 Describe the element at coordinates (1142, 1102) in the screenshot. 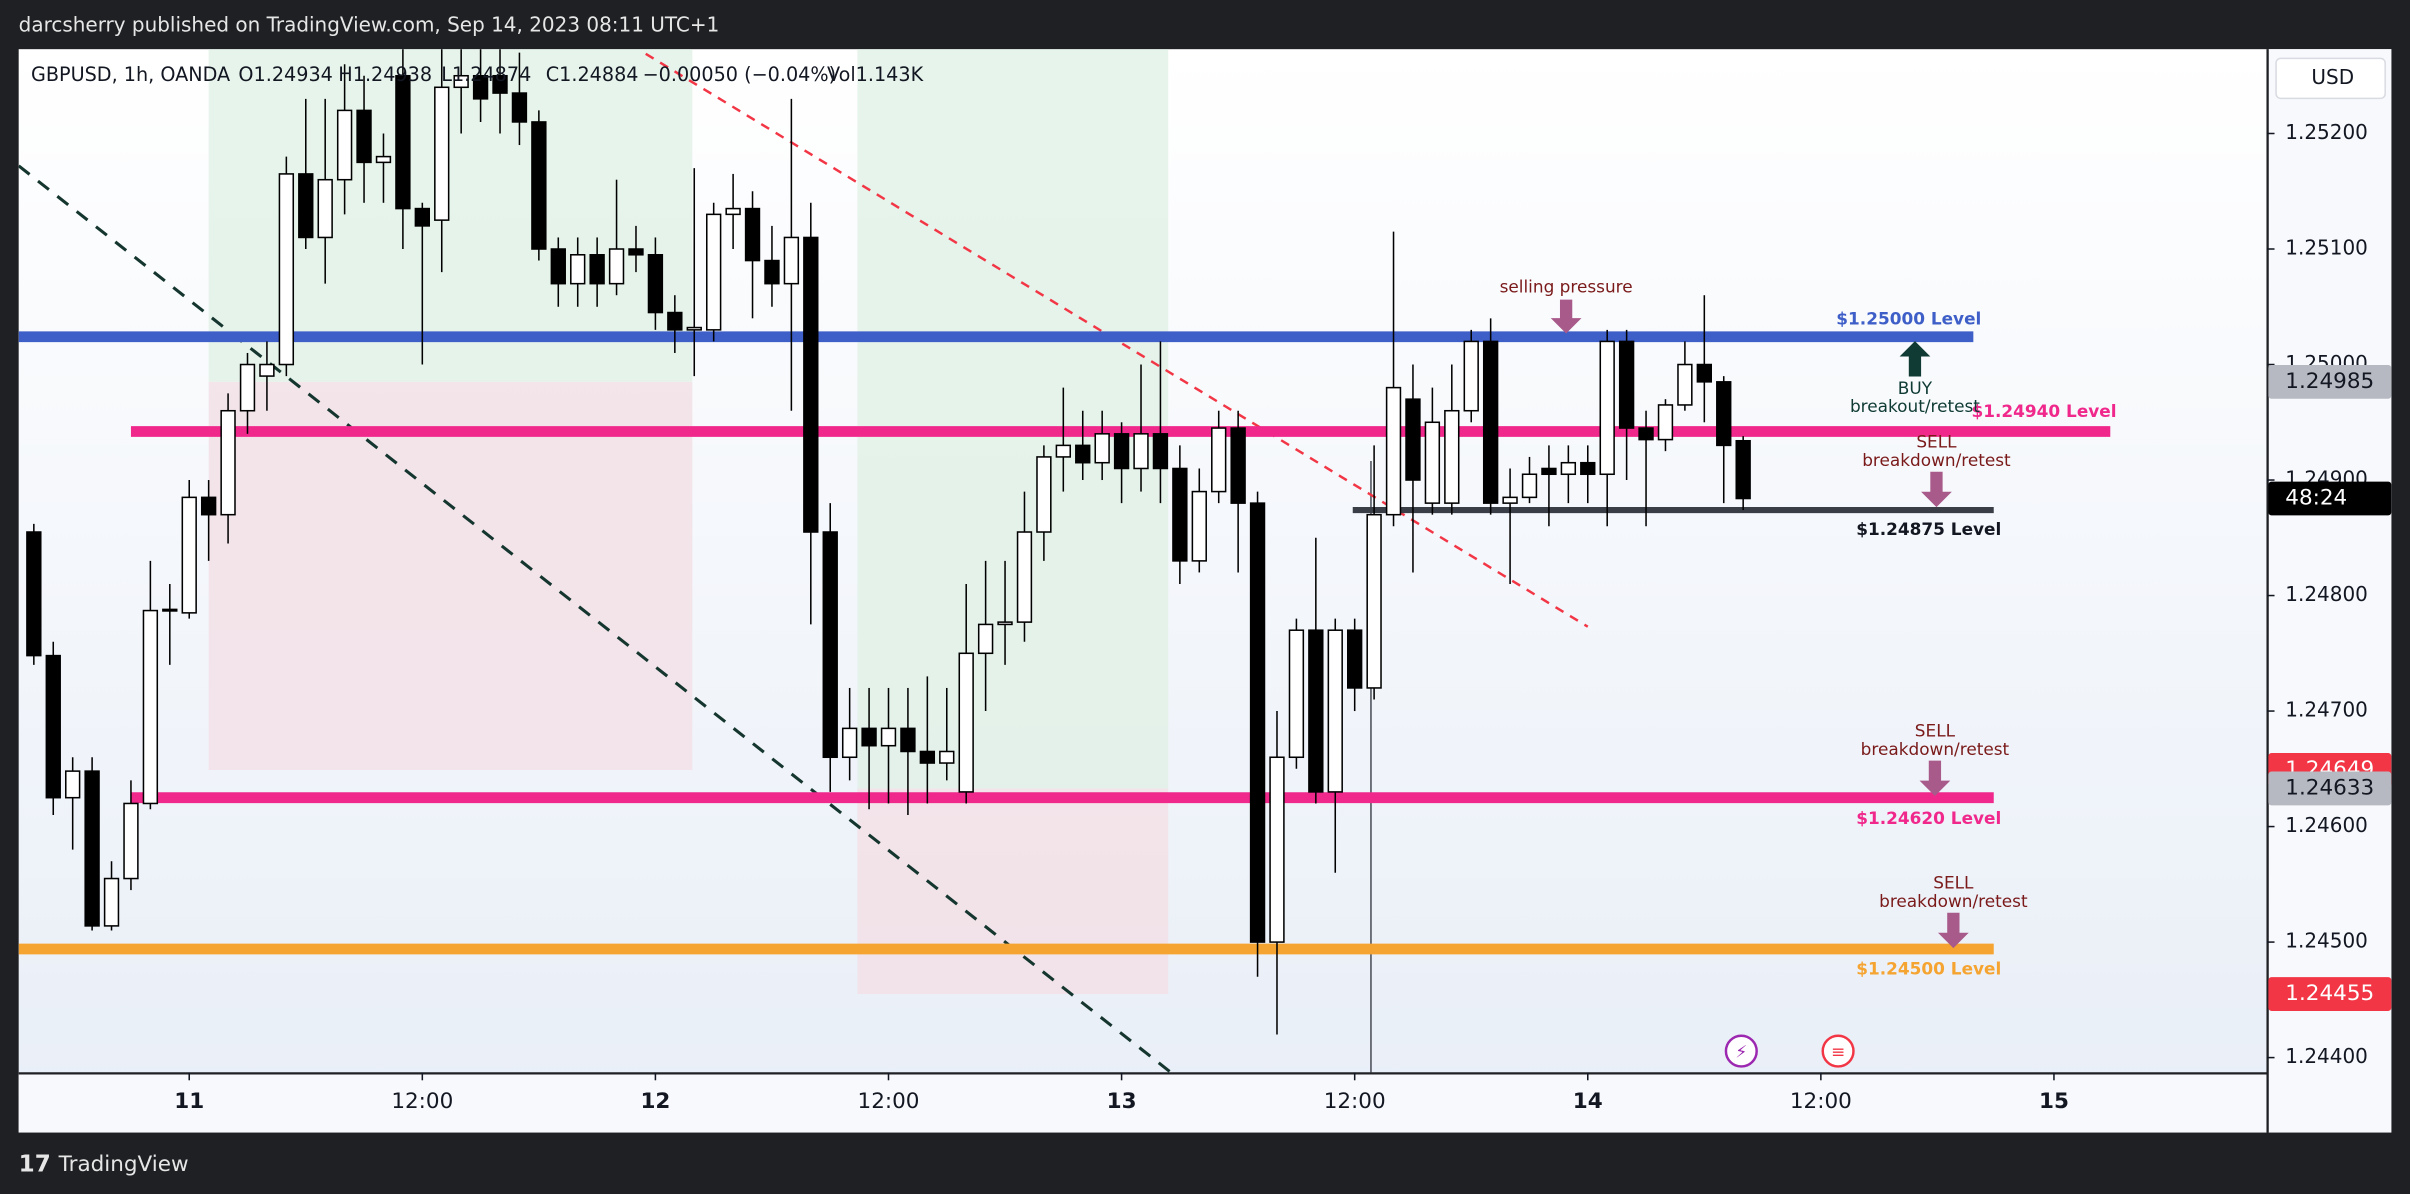

I see `time-axis` at that location.